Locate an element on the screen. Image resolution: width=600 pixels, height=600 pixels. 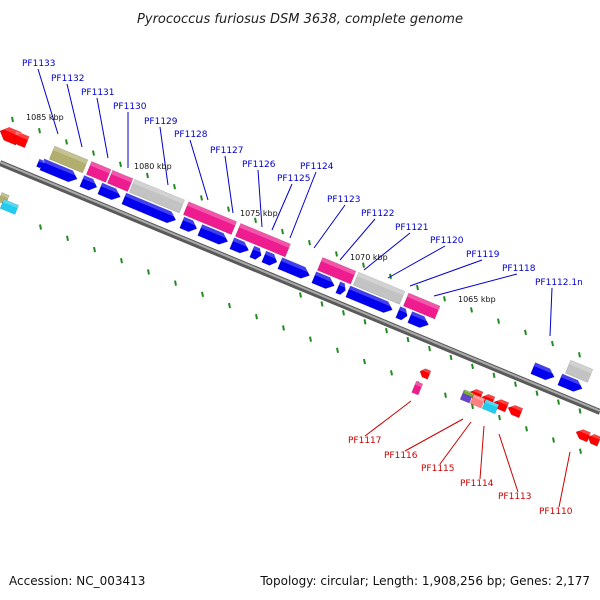
kbp-label-1065: 1065 kbp is located at coordinates (477, 299).